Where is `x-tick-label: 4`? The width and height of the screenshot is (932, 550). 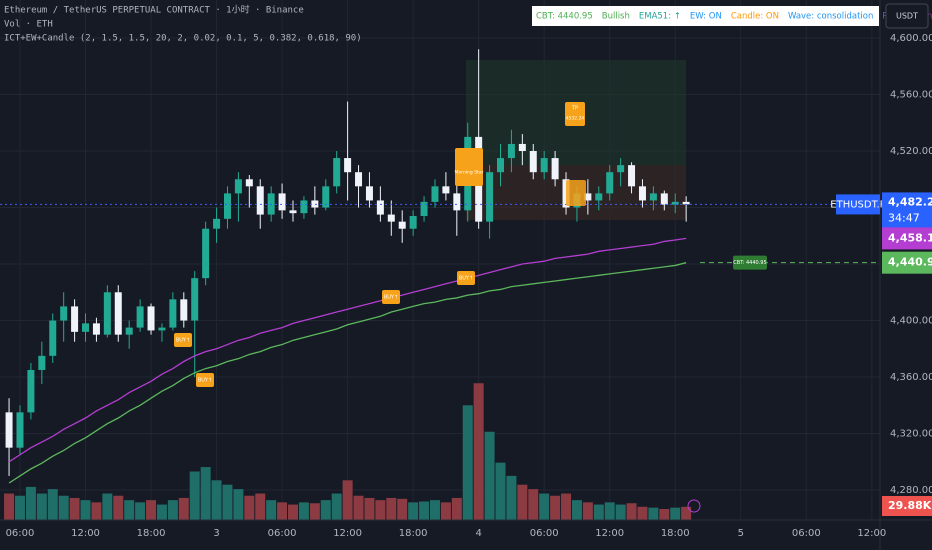
x-tick-label: 4 is located at coordinates (478, 533).